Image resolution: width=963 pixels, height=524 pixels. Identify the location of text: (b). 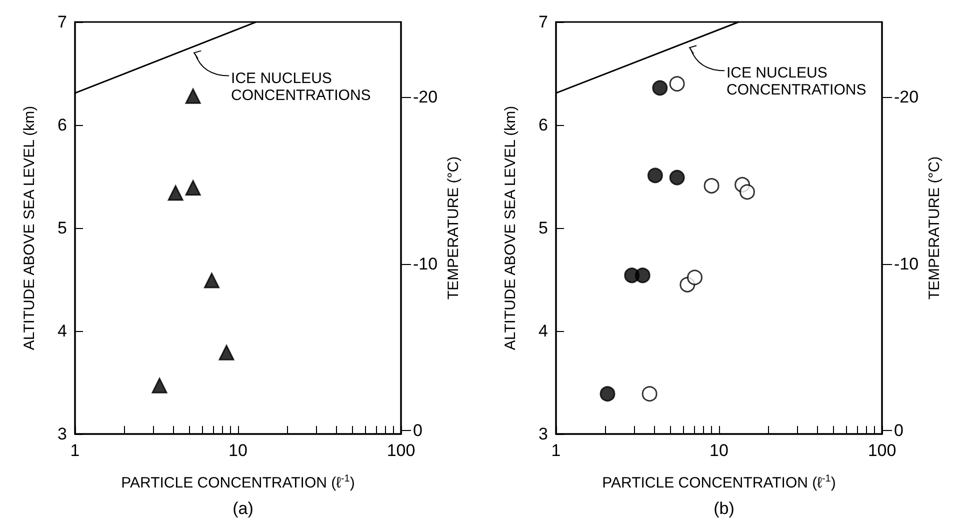
(724, 508).